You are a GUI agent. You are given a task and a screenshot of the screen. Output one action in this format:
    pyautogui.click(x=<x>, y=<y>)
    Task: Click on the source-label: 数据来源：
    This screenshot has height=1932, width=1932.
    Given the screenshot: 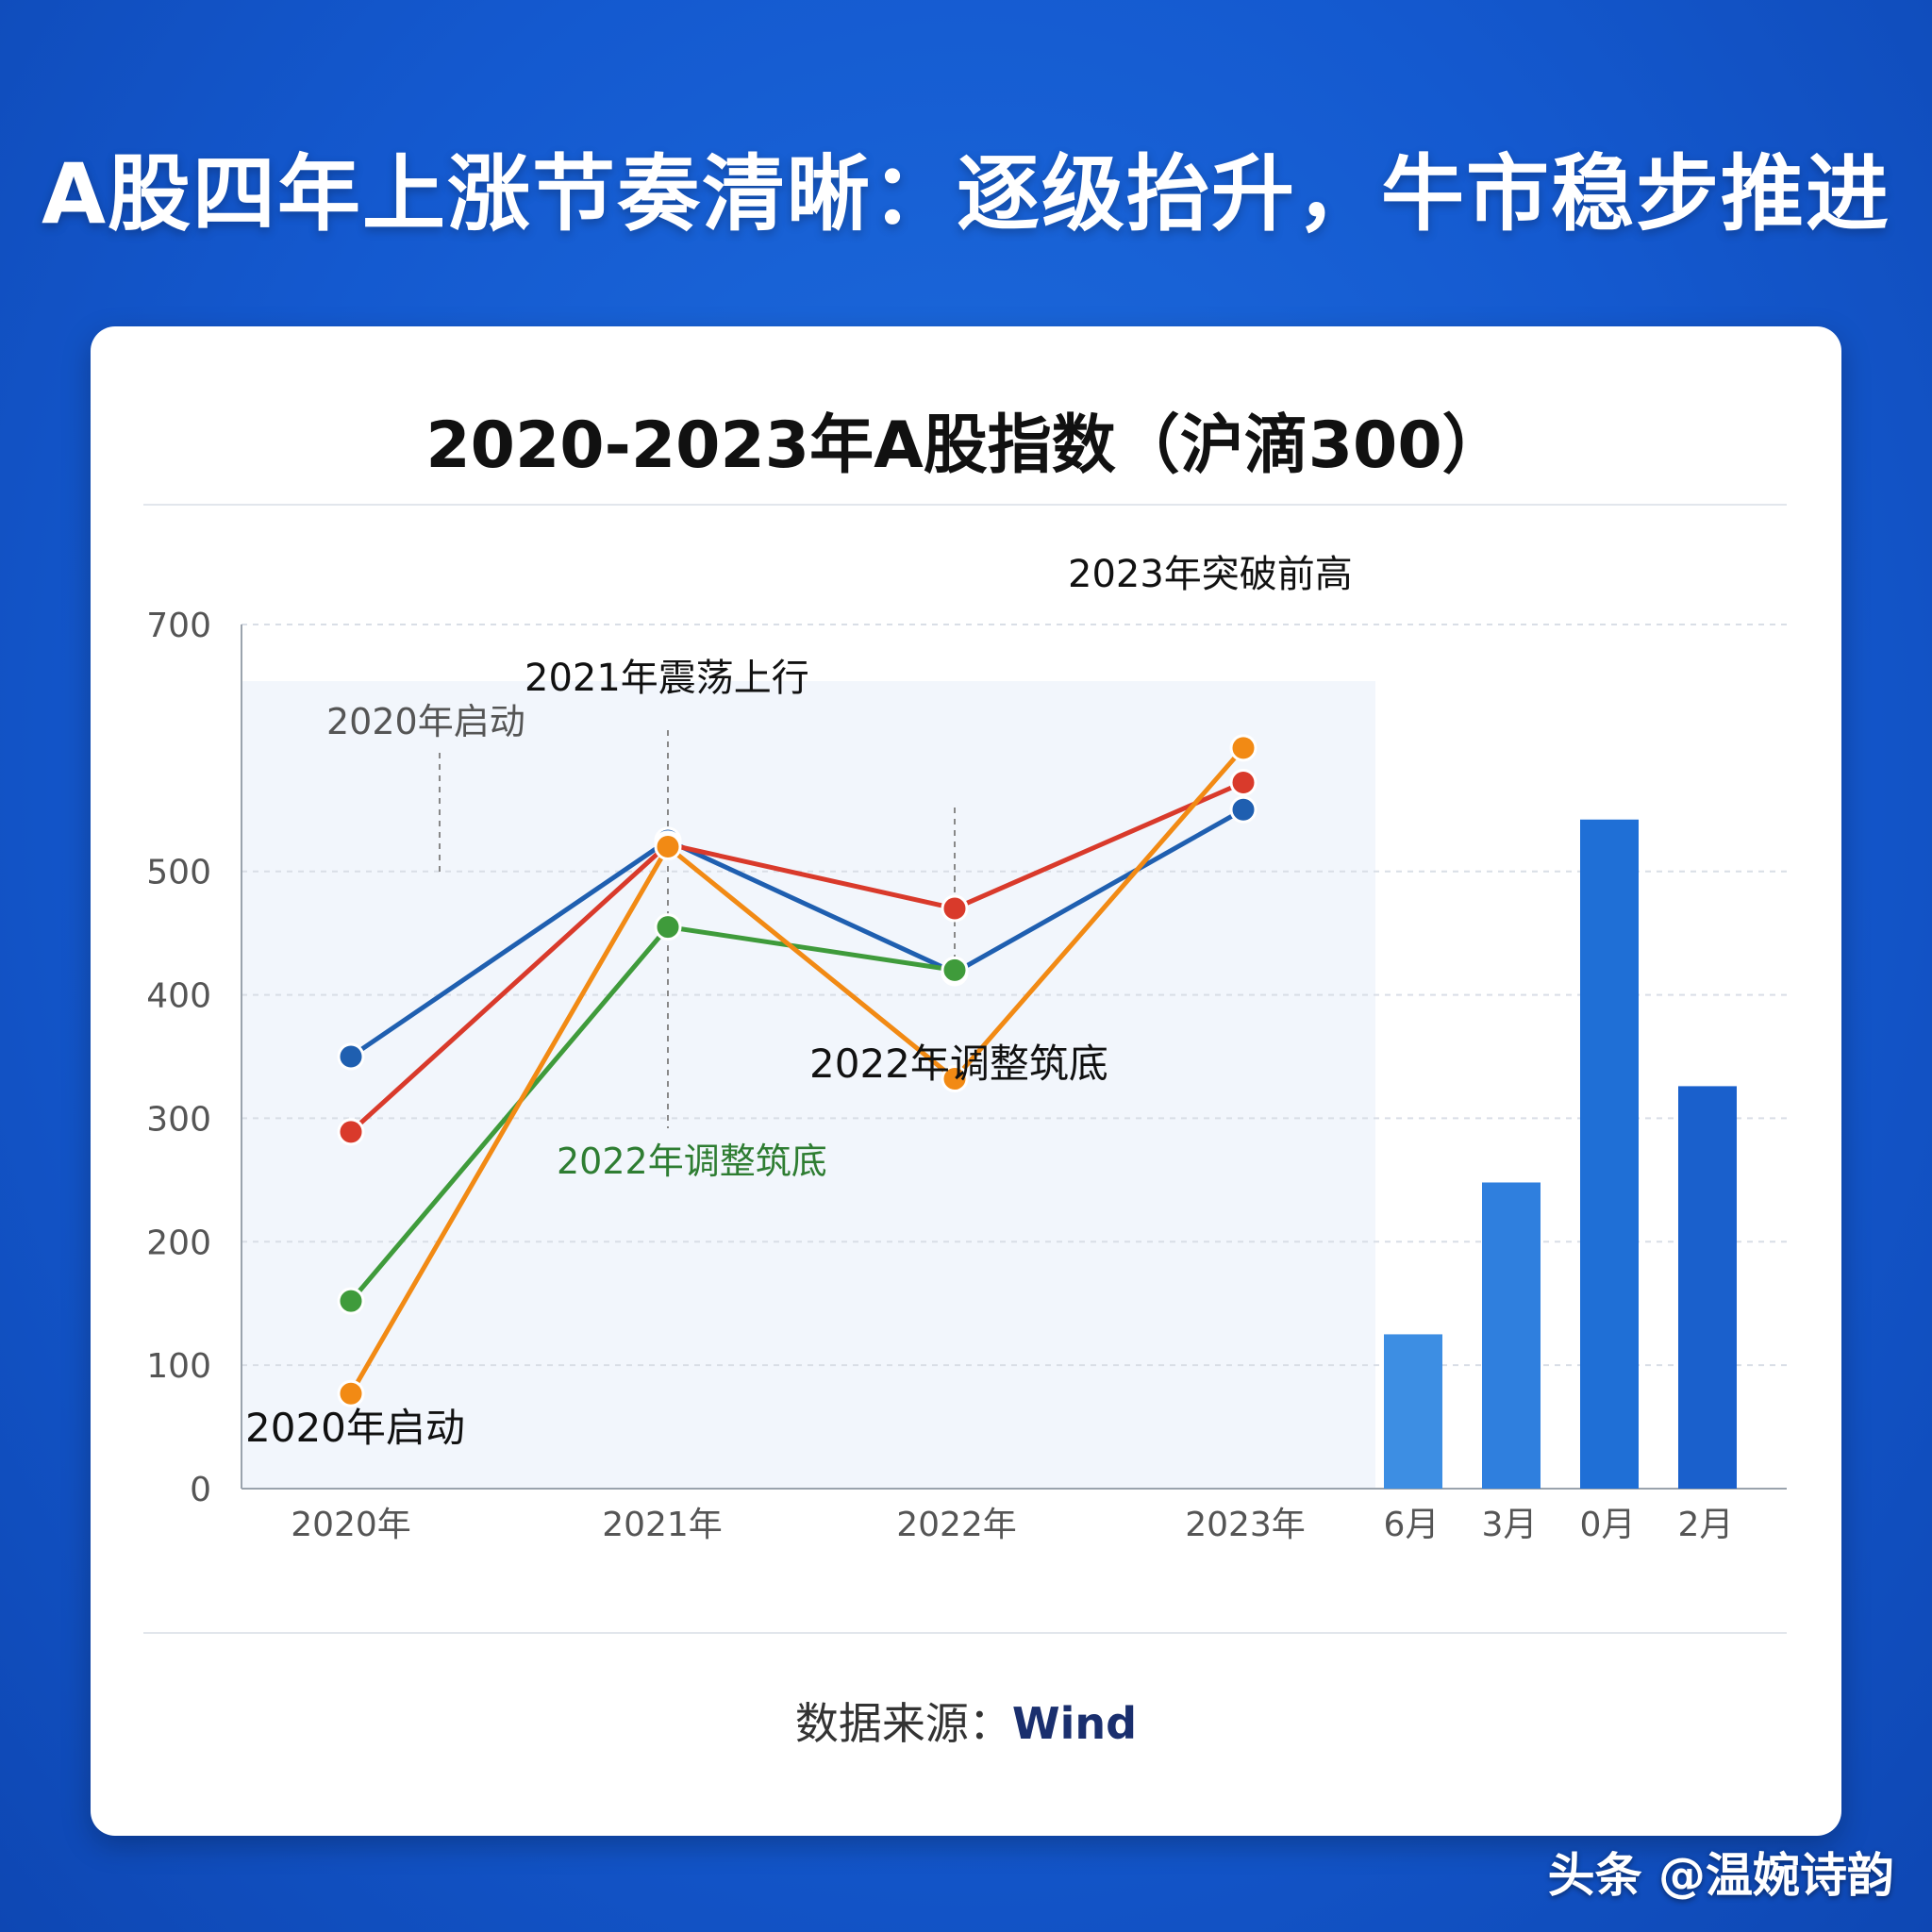 What is the action you would take?
    pyautogui.click(x=903, y=1724)
    